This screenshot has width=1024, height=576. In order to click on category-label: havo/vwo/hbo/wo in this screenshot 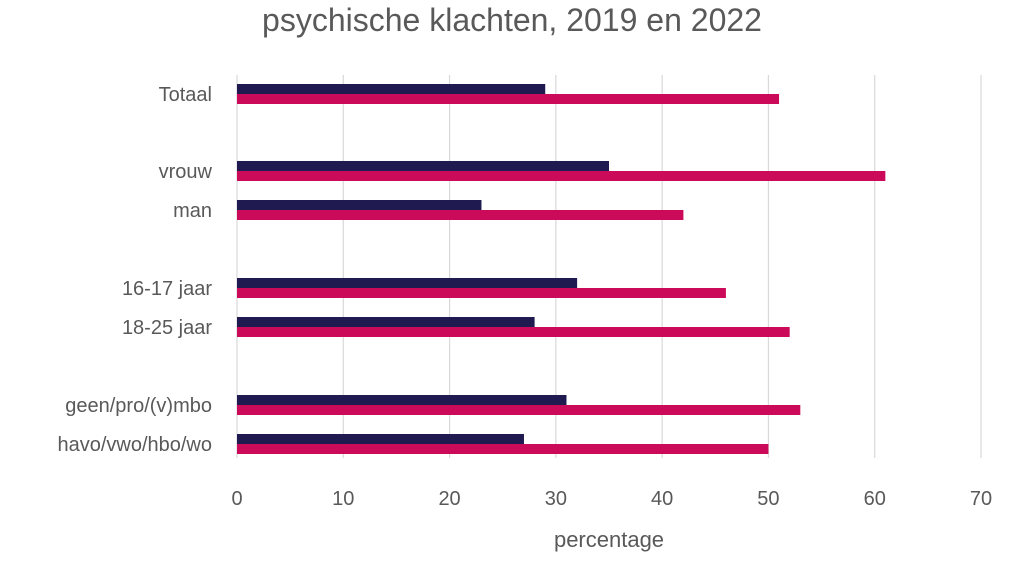, I will do `click(134, 445)`.